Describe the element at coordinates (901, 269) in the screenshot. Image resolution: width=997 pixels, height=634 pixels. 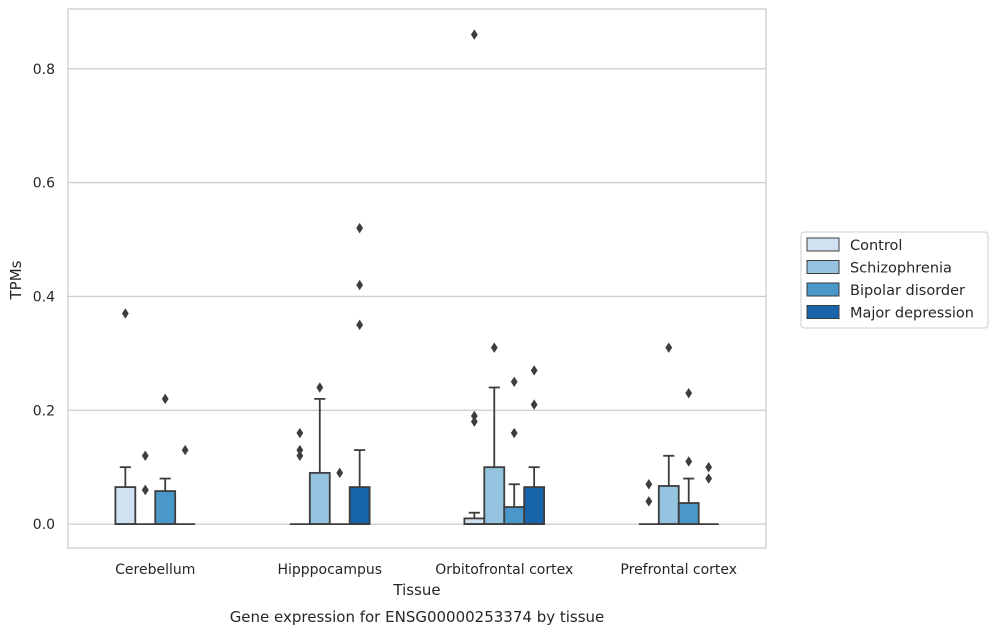
I see `legend-label: Schizophrenia` at that location.